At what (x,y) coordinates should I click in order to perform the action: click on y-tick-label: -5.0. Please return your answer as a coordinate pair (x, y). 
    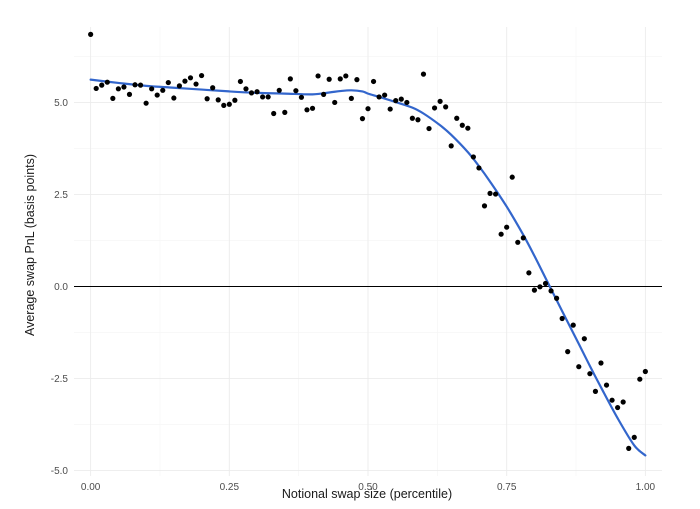
    Looking at the image, I should click on (60, 471).